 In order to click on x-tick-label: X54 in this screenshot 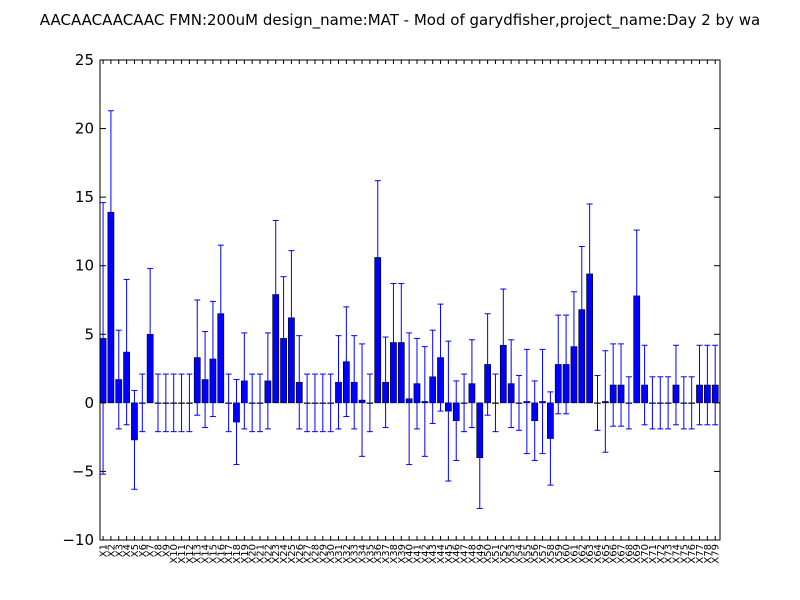, I will do `click(520, 554)`.